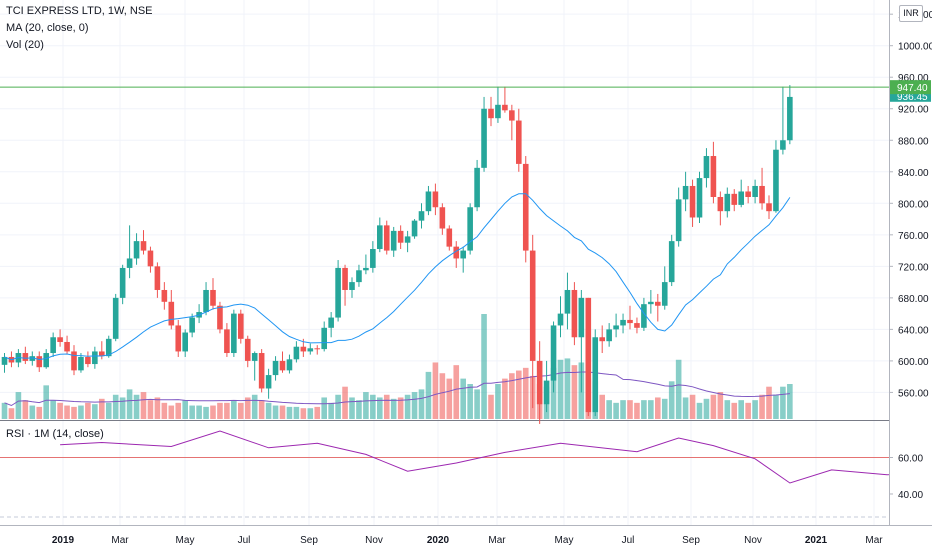 This screenshot has height=550, width=932. I want to click on volume-indicator-label: Vol (20), so click(25, 45).